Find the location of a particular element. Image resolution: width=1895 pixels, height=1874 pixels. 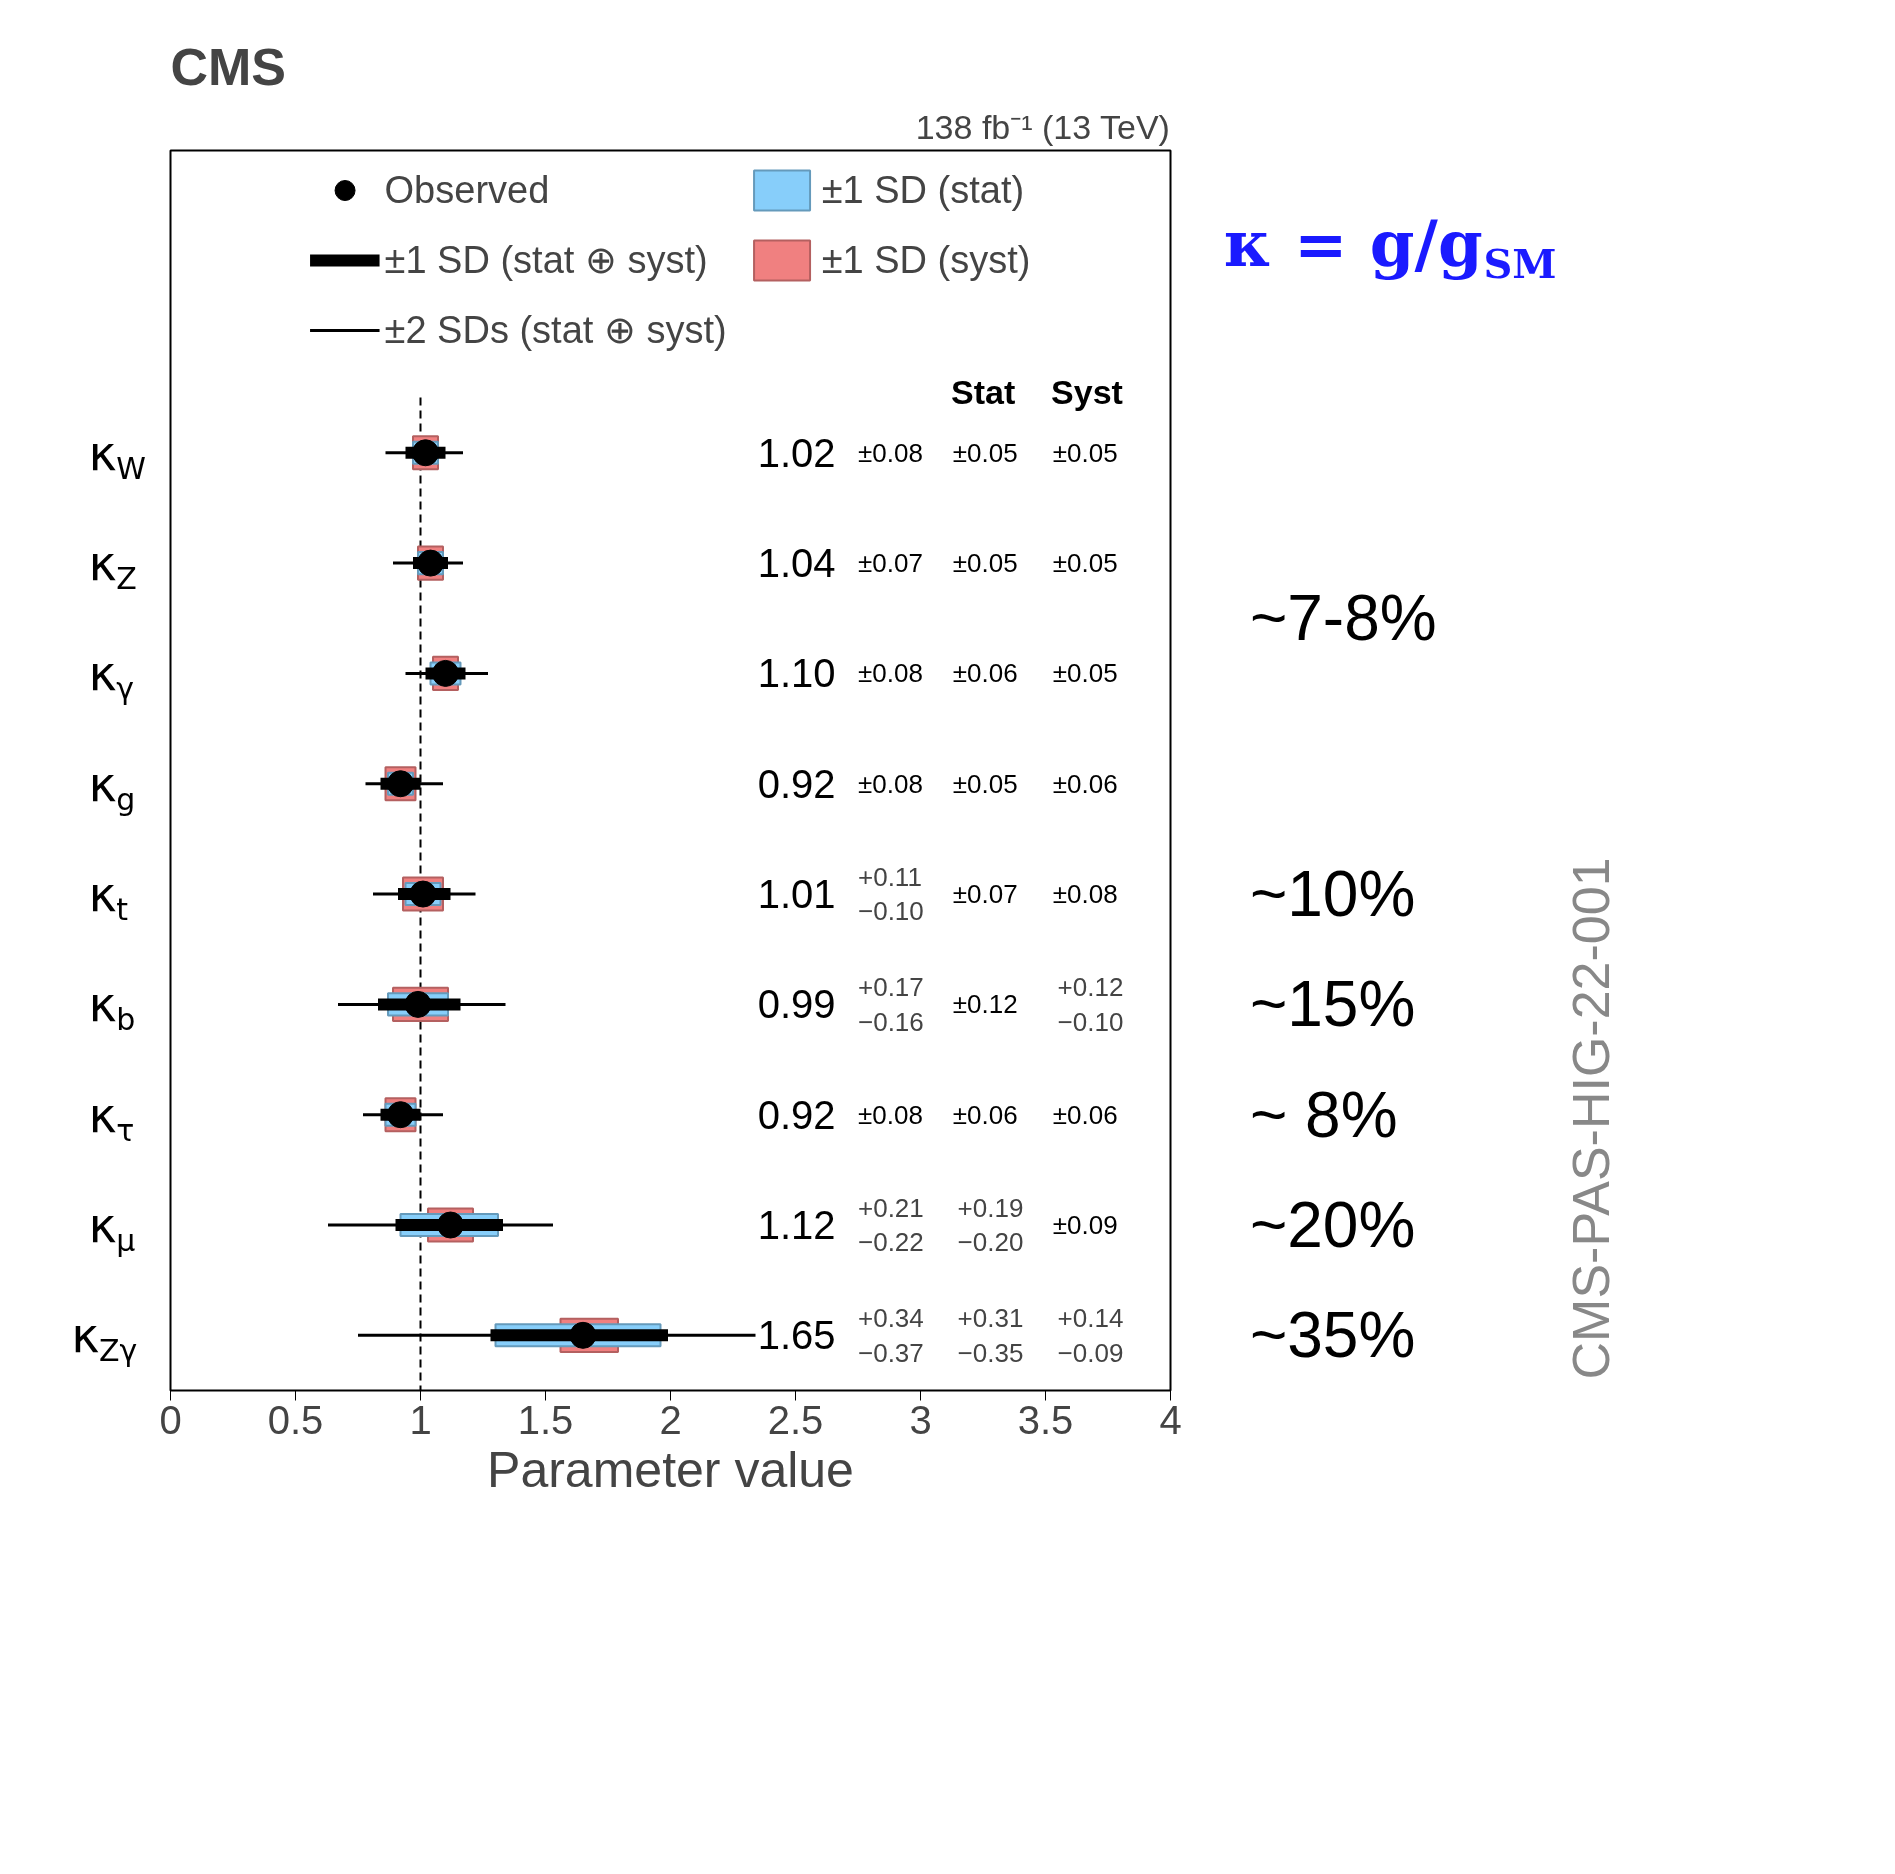

text: ~15% is located at coordinates (1332, 1004).